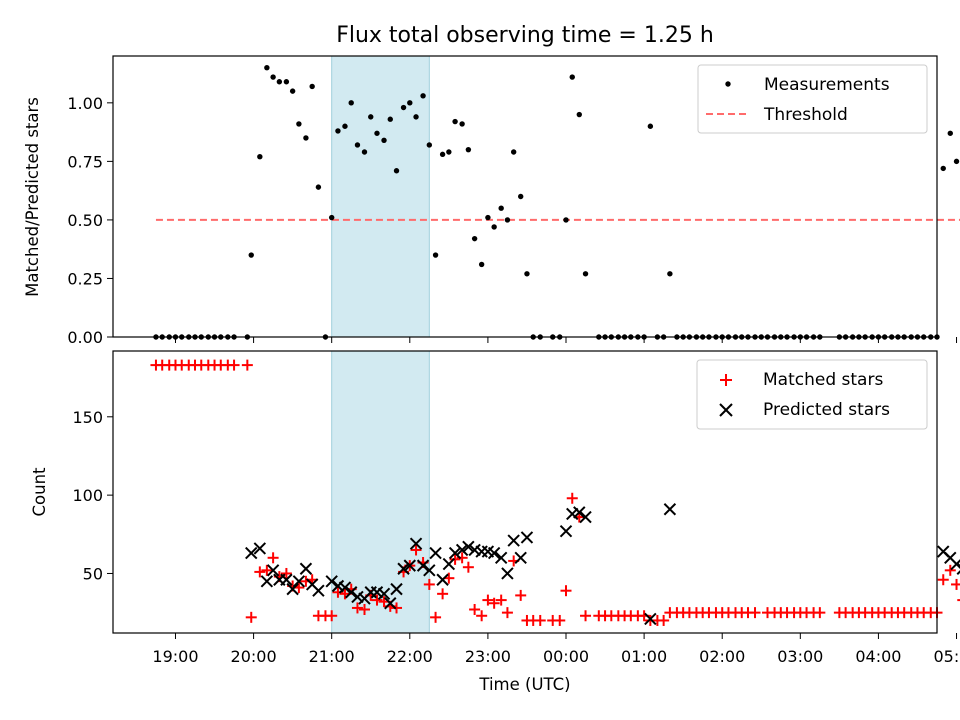 This screenshot has width=960, height=720. I want to click on legend-measurement-marker, so click(728, 84).